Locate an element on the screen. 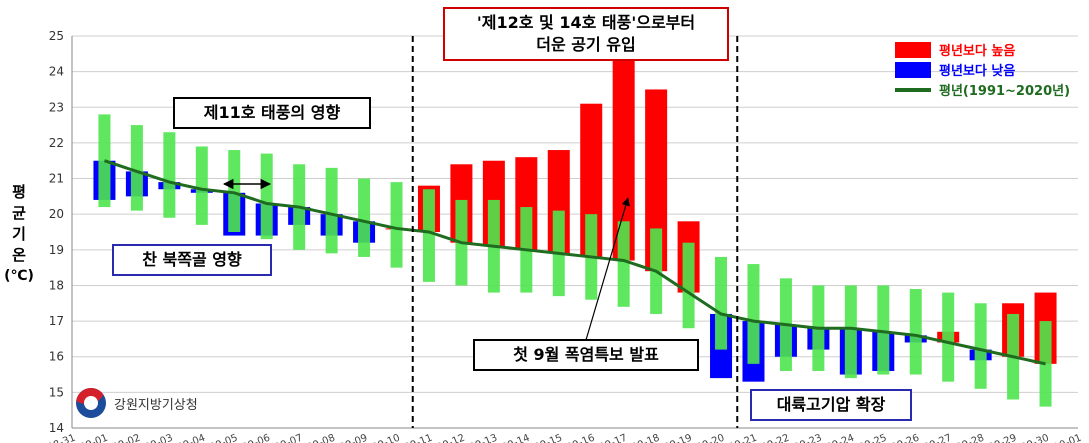 Image resolution: width=1089 pixels, height=443 pixels. y-tick-label: 21 is located at coordinates (56, 179).